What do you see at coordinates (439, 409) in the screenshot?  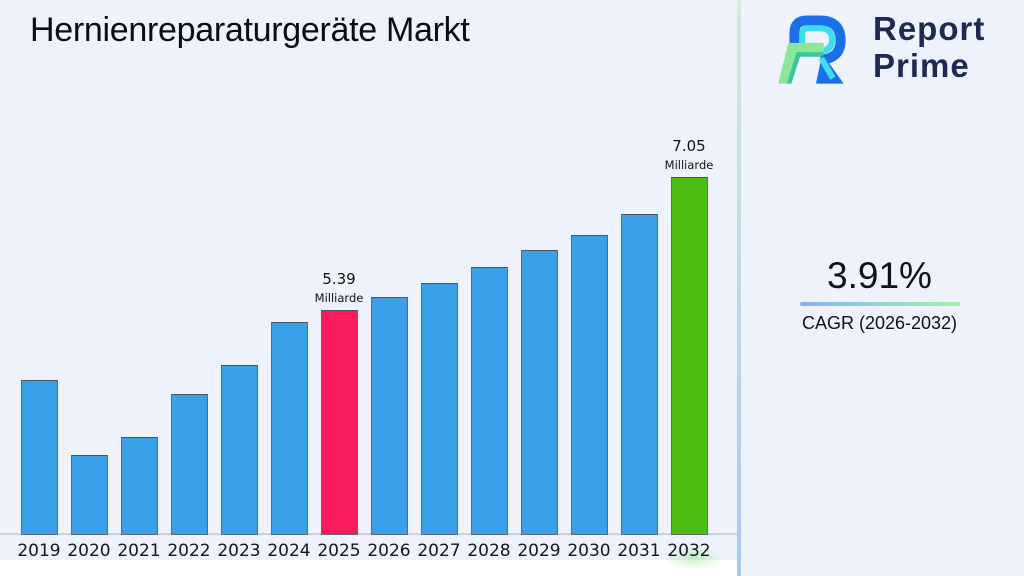 I see `bar-2027` at bounding box center [439, 409].